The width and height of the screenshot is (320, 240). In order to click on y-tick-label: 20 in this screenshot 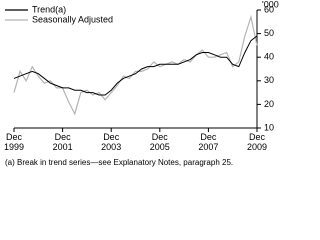, I will do `click(269, 104)`.